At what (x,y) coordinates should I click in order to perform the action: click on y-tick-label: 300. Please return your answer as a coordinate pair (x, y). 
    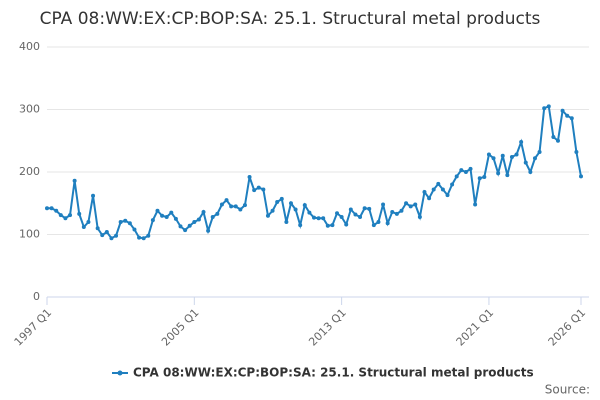
    Looking at the image, I should click on (29, 109).